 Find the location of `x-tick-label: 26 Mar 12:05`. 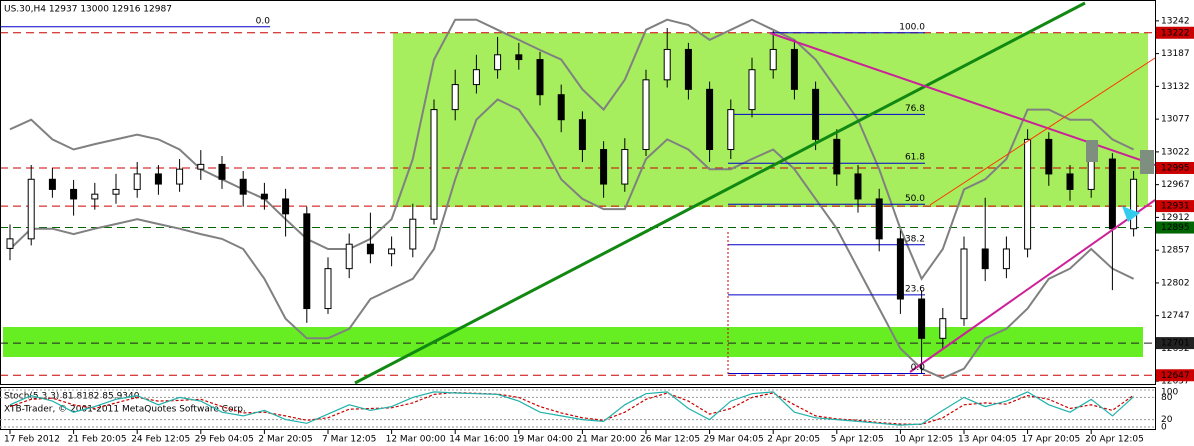

x-tick-label: 26 Mar 12:05 is located at coordinates (670, 440).